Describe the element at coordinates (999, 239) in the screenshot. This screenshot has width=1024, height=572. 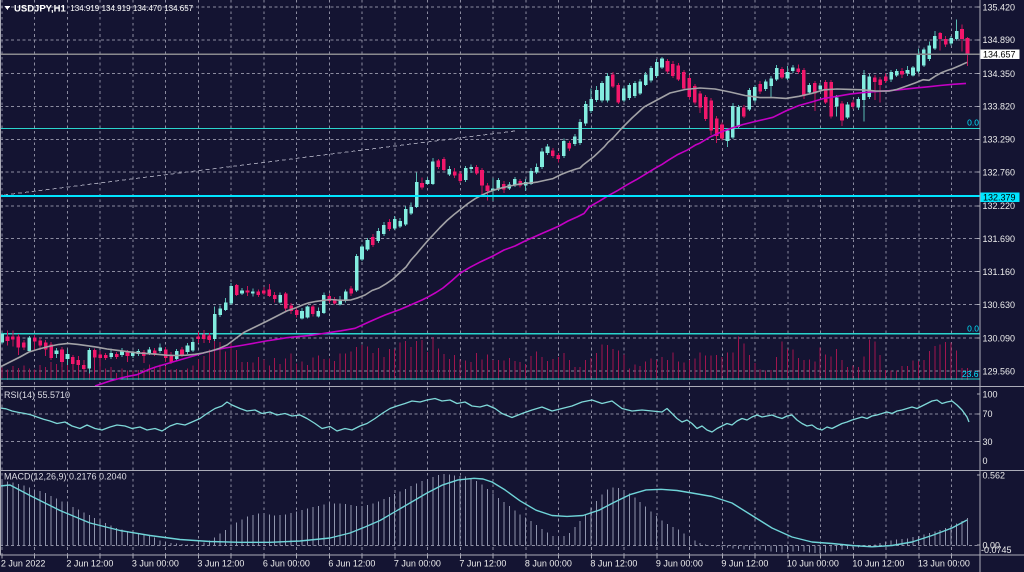
I see `svg-text: 131.690` at that location.